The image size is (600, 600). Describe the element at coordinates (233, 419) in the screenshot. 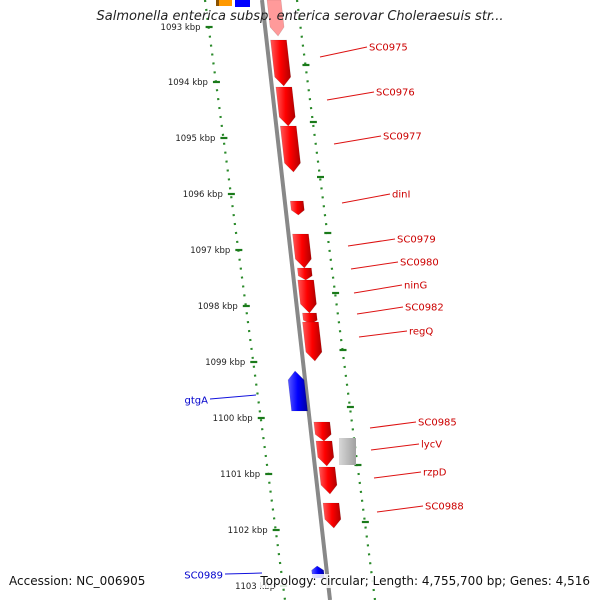

I see `kbp-tick-label: 1100 kbp` at that location.